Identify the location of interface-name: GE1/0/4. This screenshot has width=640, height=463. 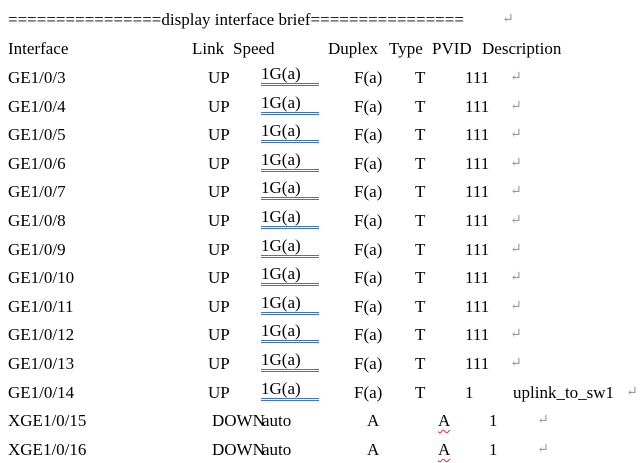
(37, 106).